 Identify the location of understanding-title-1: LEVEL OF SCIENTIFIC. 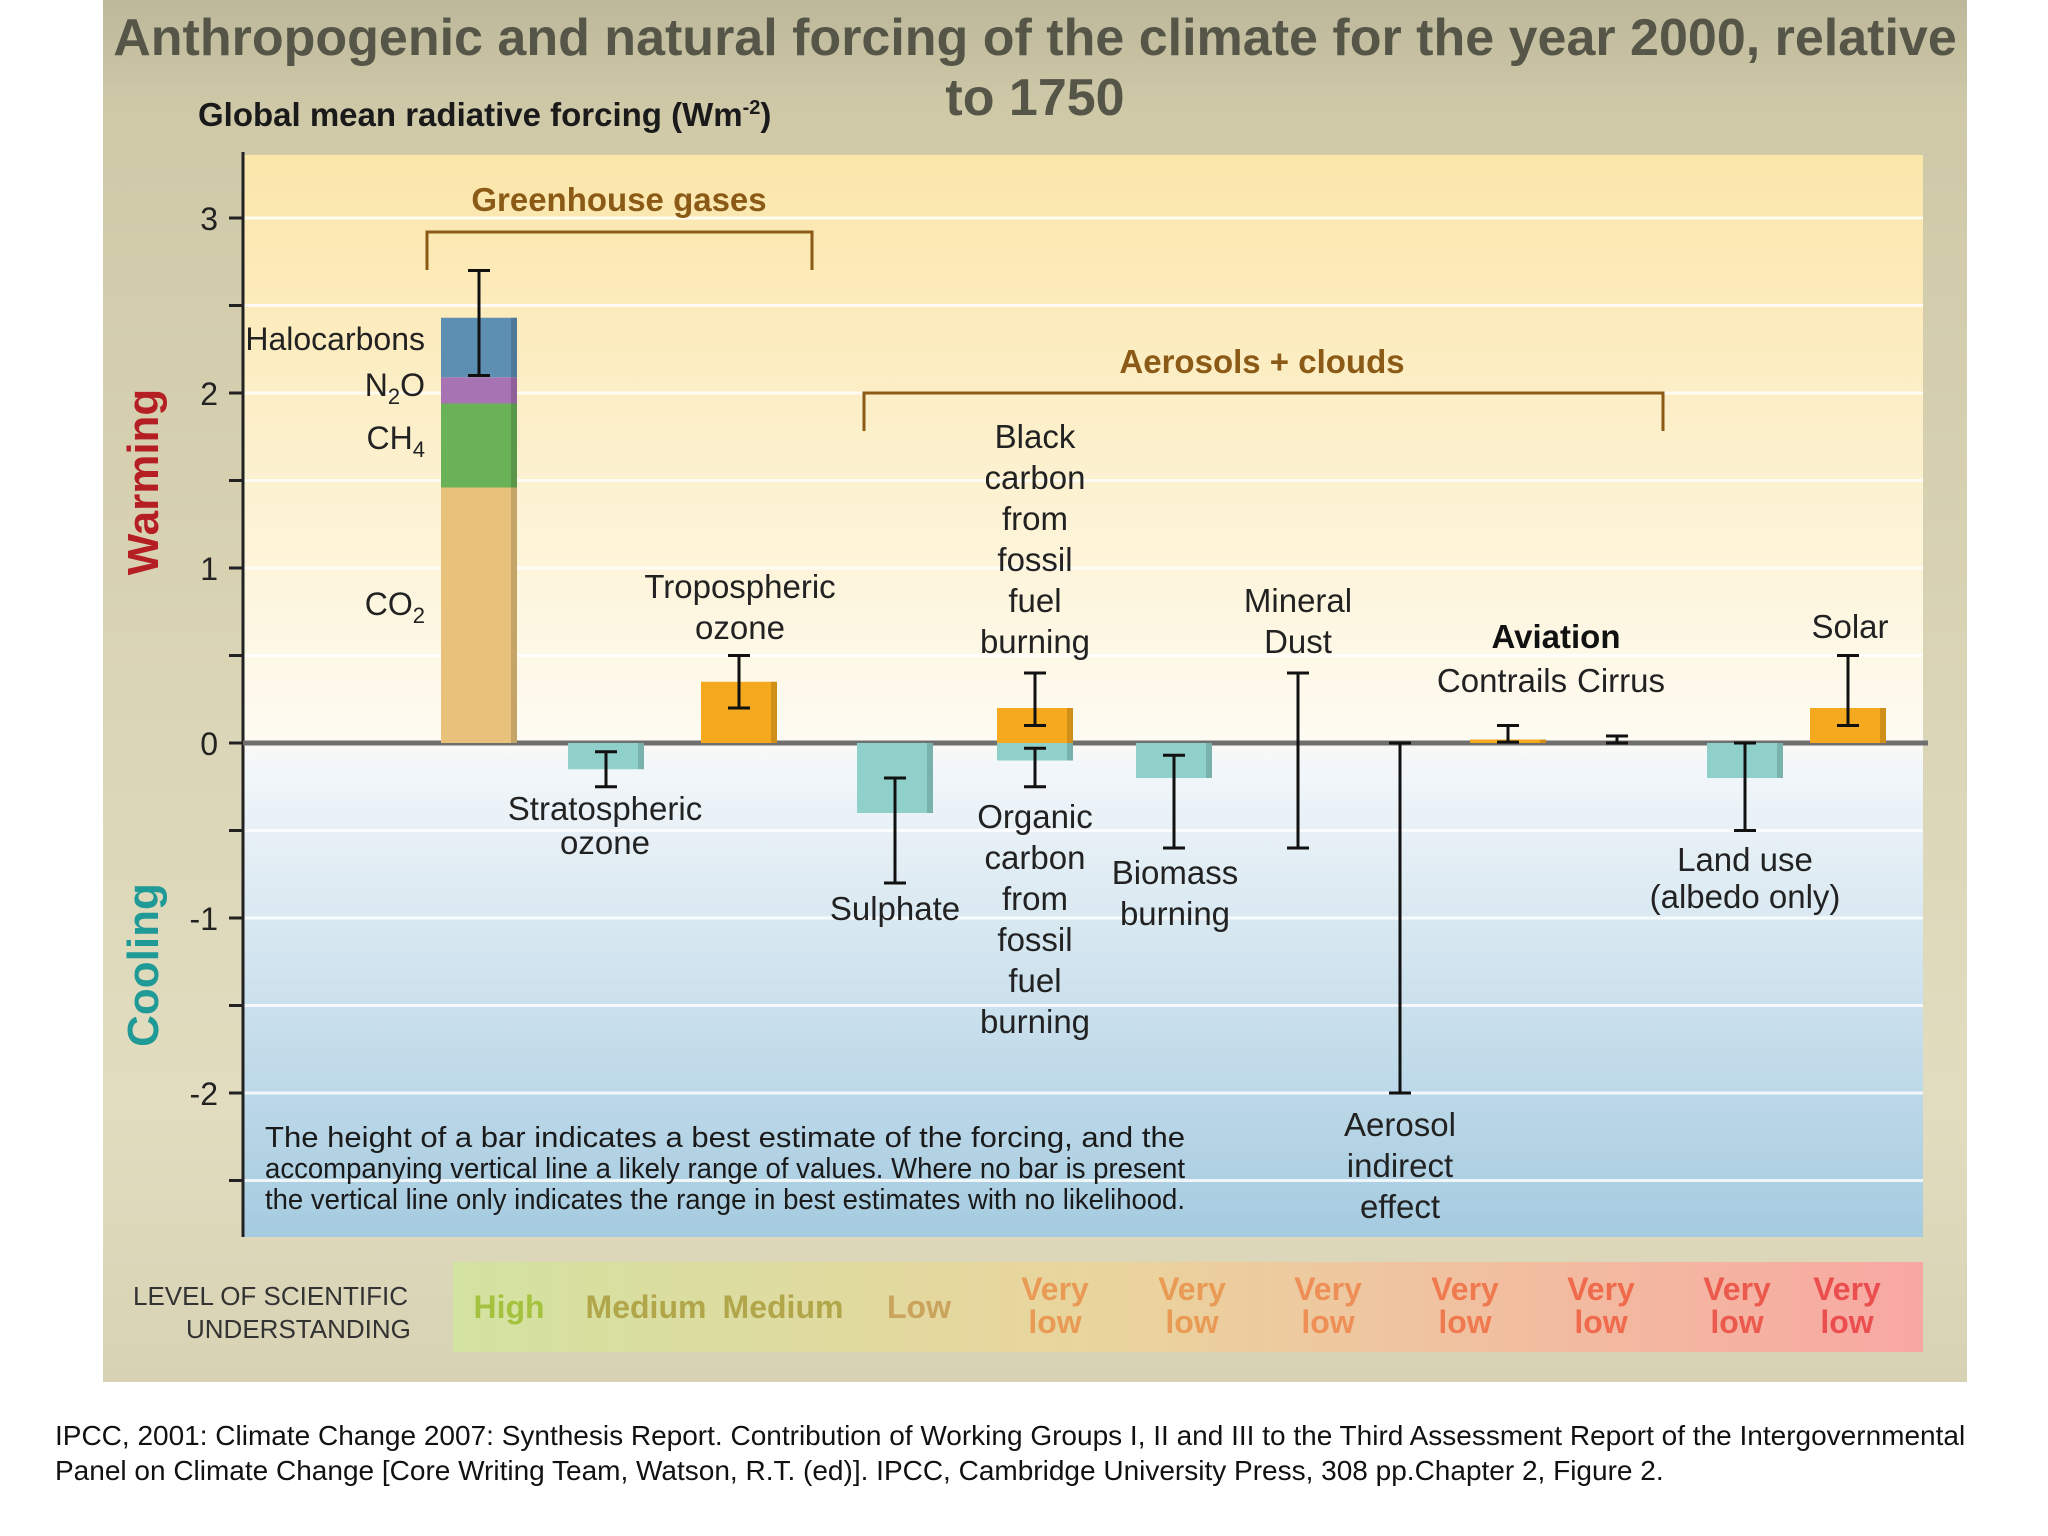
(270, 1296).